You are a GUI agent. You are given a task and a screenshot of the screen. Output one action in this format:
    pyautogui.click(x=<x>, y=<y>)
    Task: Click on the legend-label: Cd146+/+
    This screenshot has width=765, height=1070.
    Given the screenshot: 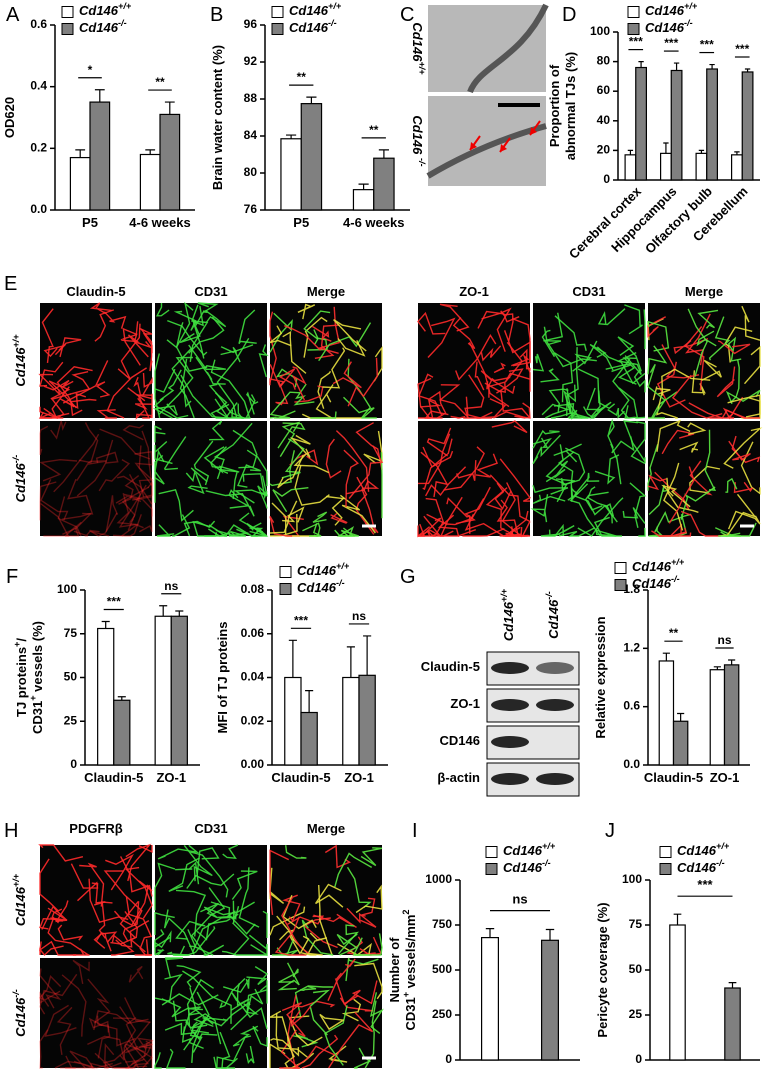 What is the action you would take?
    pyautogui.click(x=703, y=849)
    